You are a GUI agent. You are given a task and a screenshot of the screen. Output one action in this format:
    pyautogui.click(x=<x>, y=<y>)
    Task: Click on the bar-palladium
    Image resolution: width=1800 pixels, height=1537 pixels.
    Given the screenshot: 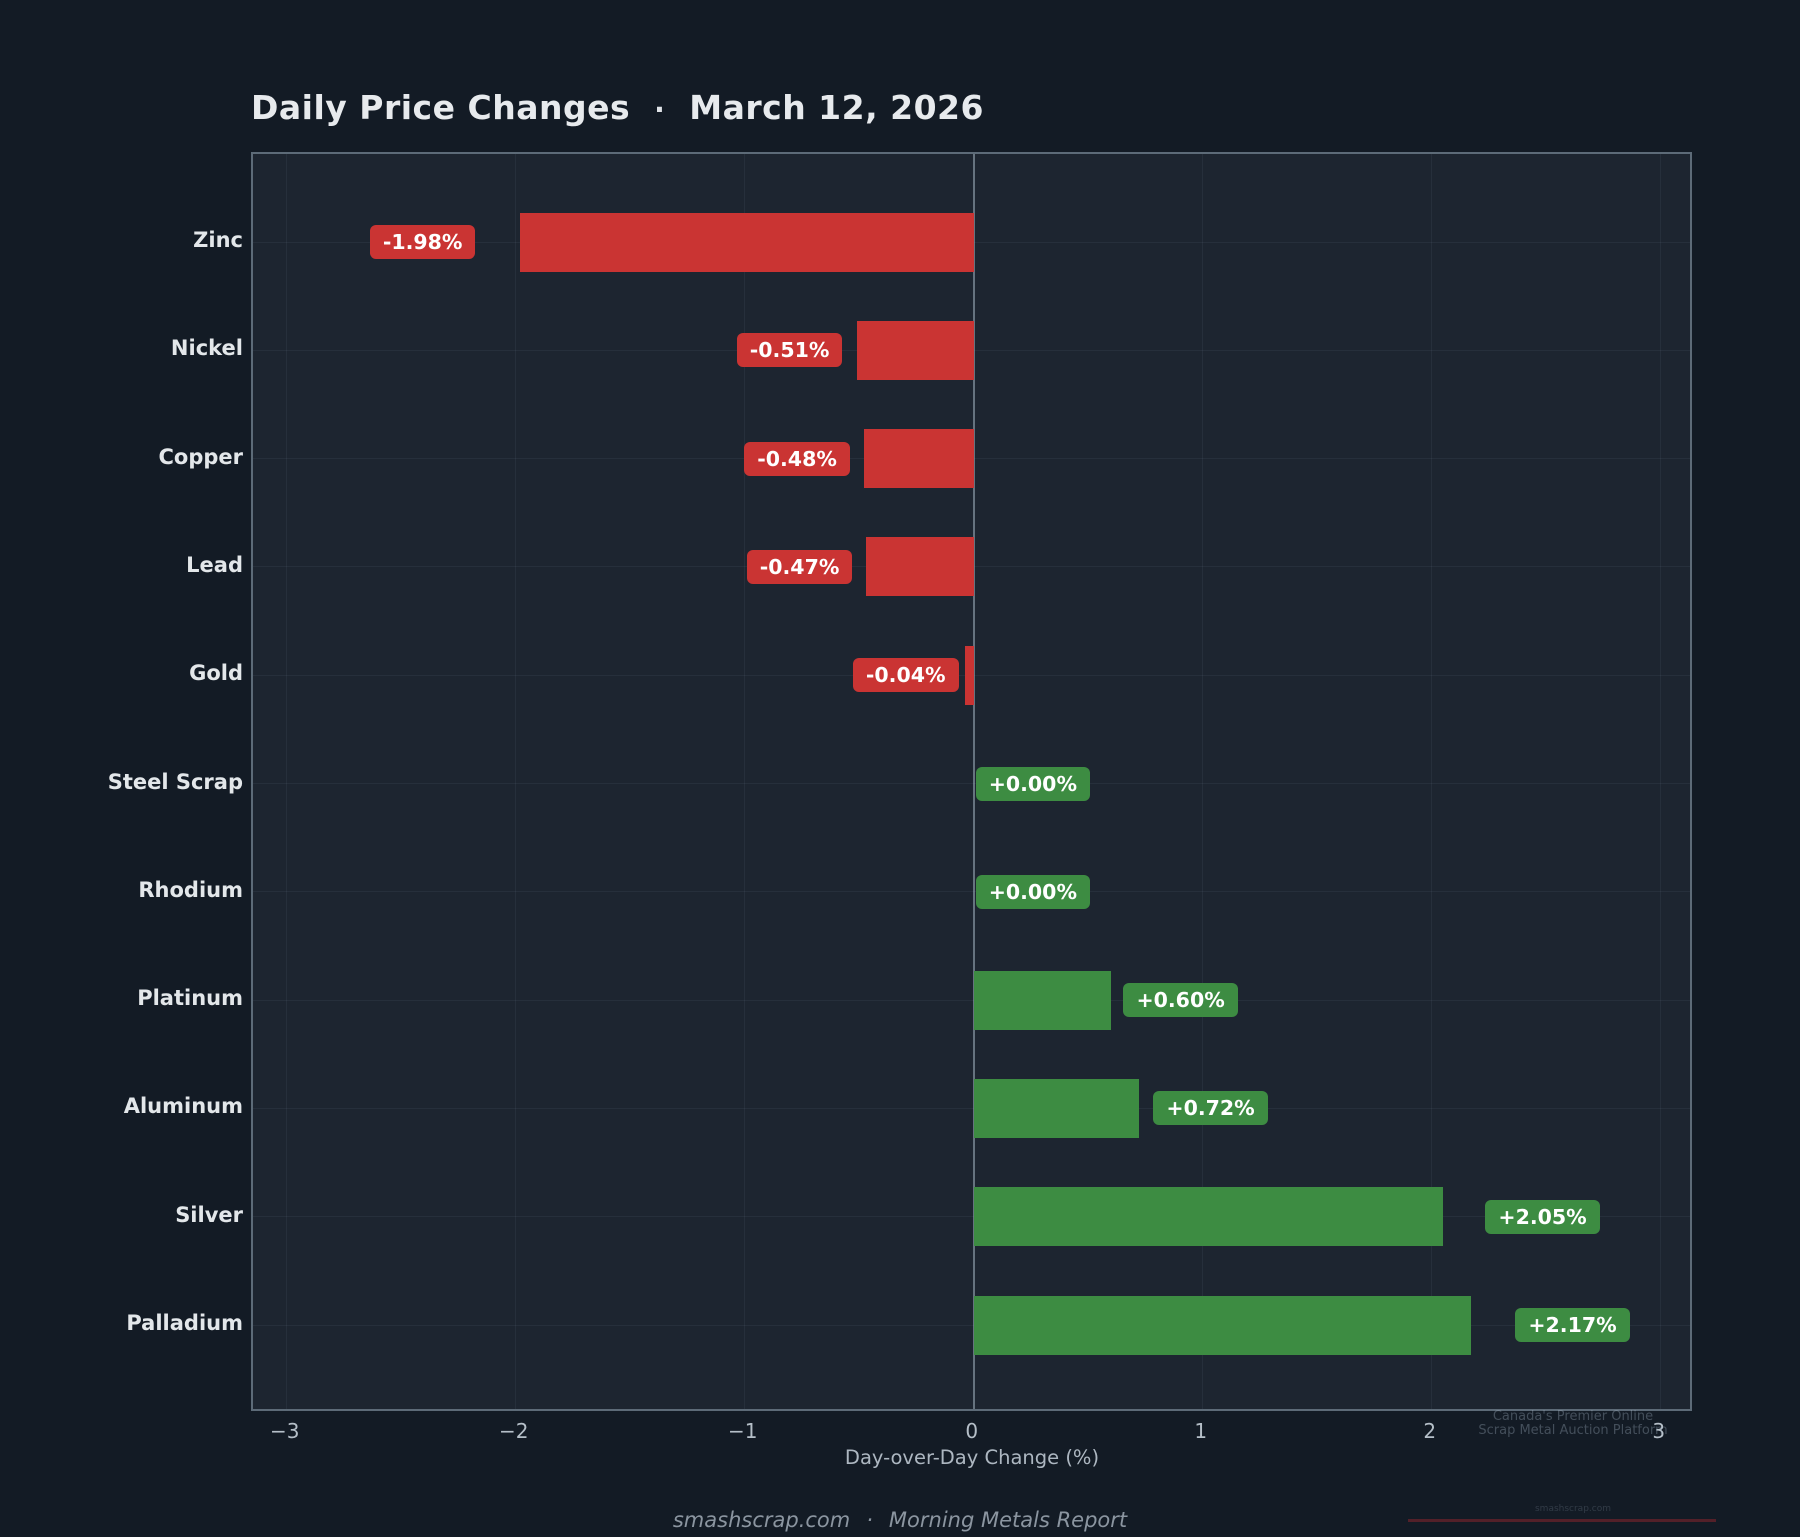 What is the action you would take?
    pyautogui.click(x=1222, y=1325)
    